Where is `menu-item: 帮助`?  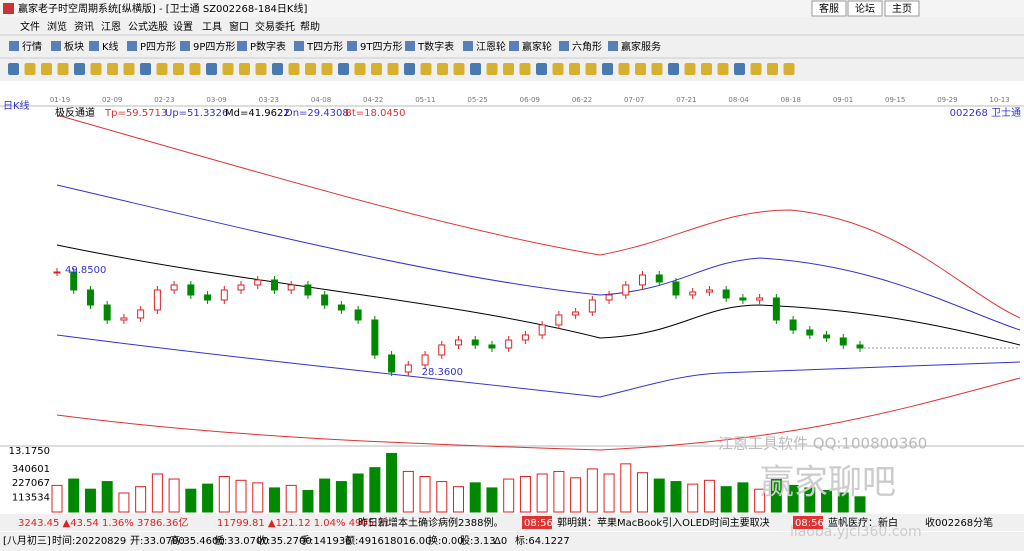 menu-item: 帮助 is located at coordinates (310, 26).